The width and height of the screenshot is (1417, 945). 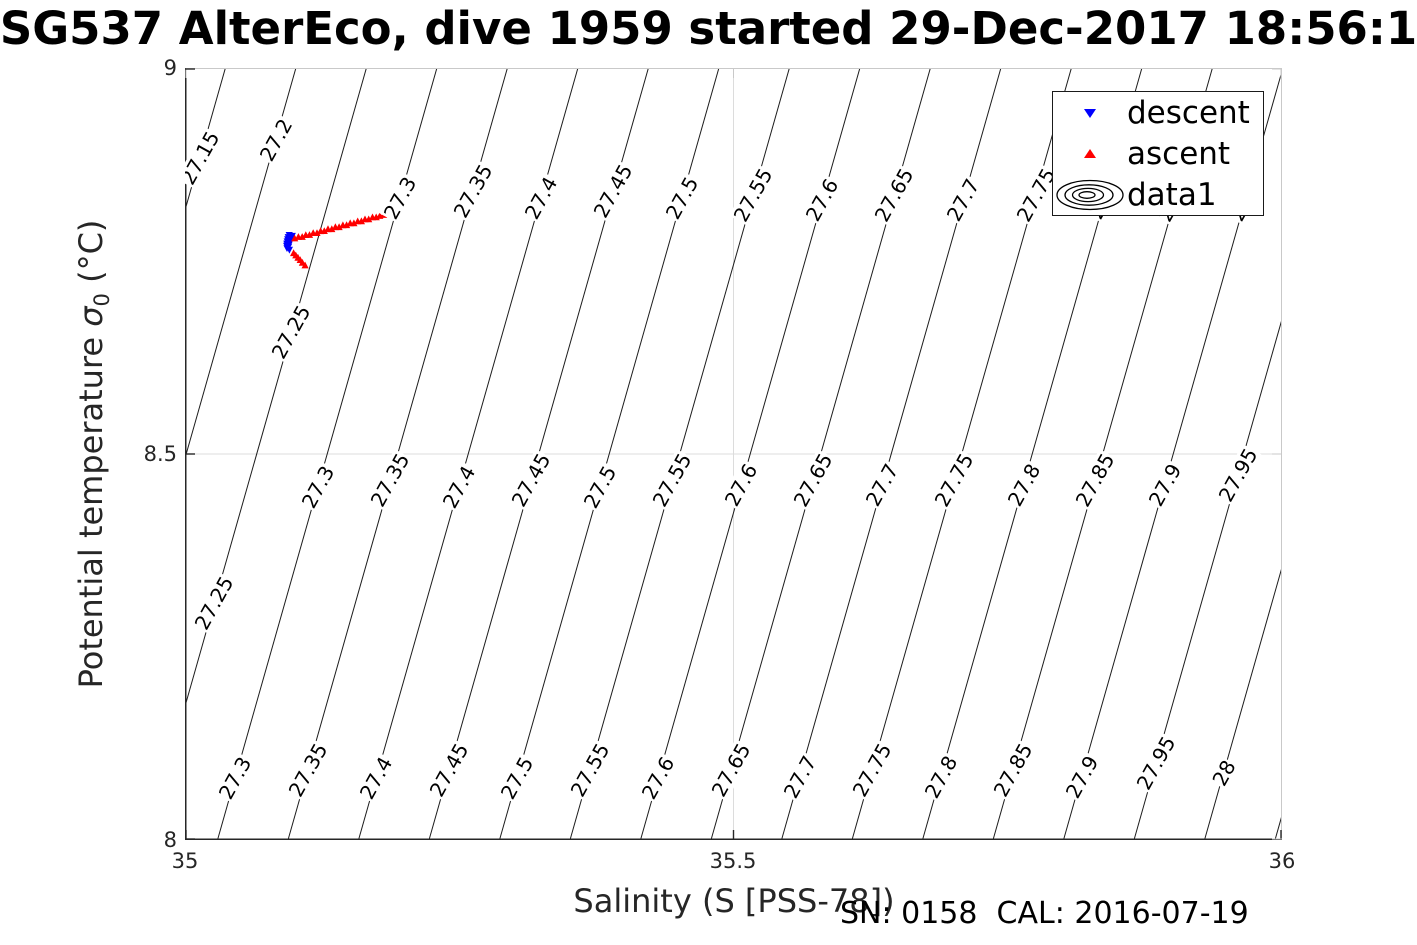 I want to click on y-tick-9: 9, so click(x=170, y=68).